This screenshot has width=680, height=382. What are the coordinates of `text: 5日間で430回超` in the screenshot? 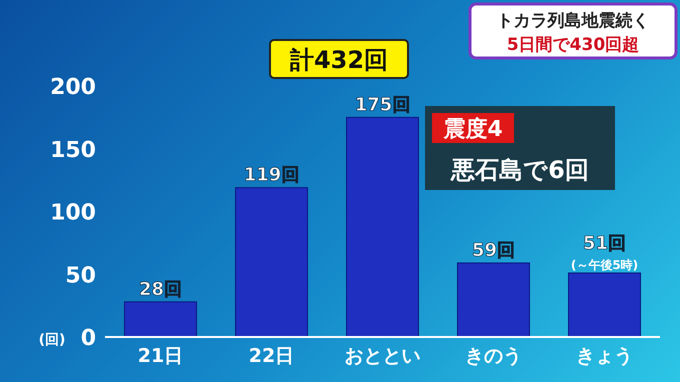 It's located at (573, 45).